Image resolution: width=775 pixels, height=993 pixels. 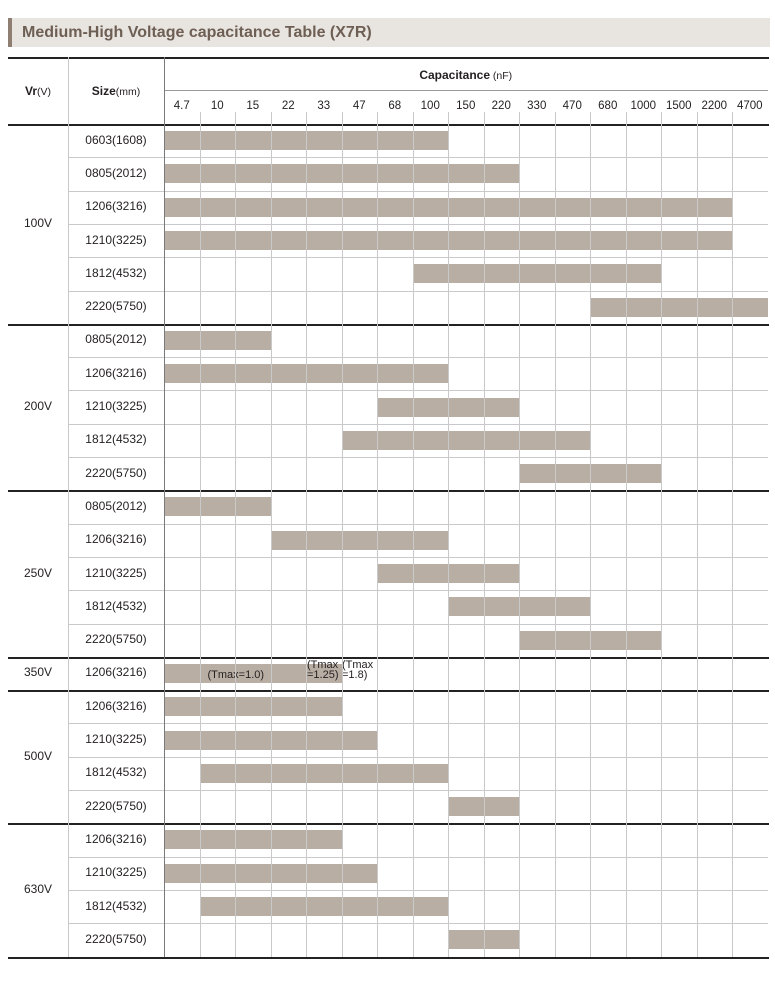 I want to click on size-header: Size(mm), so click(x=116, y=91).